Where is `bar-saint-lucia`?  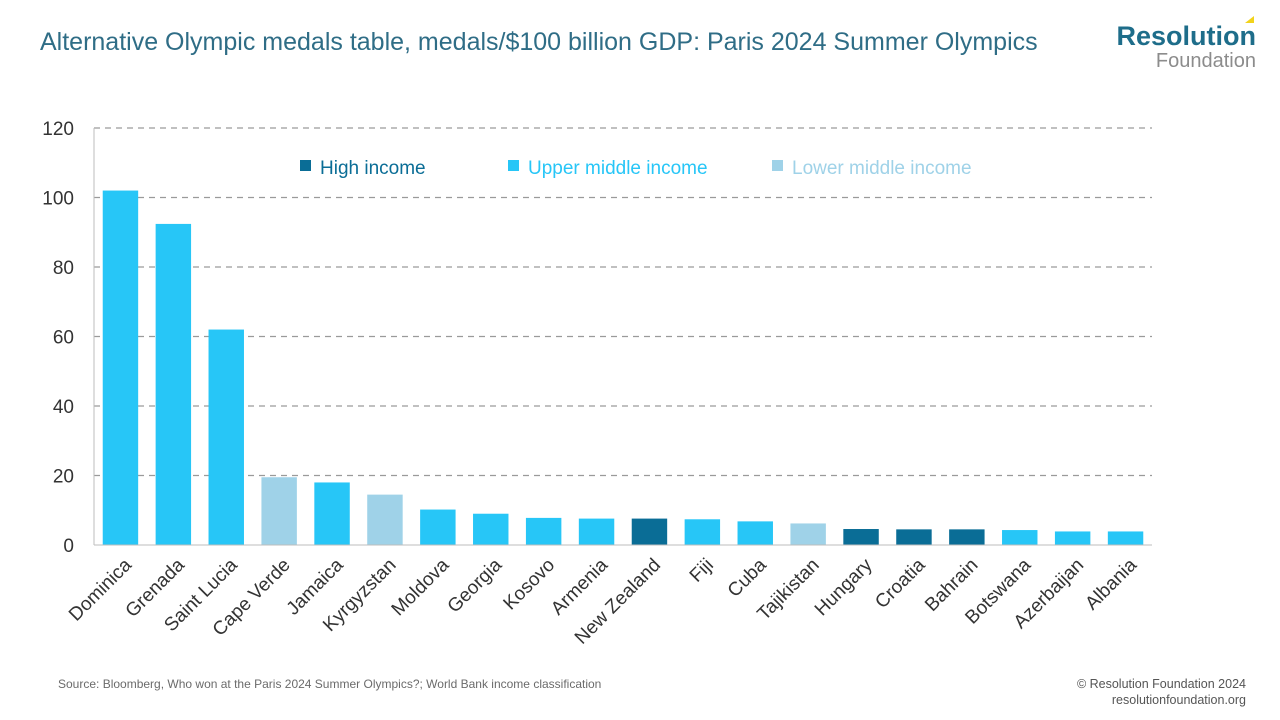 bar-saint-lucia is located at coordinates (226, 437).